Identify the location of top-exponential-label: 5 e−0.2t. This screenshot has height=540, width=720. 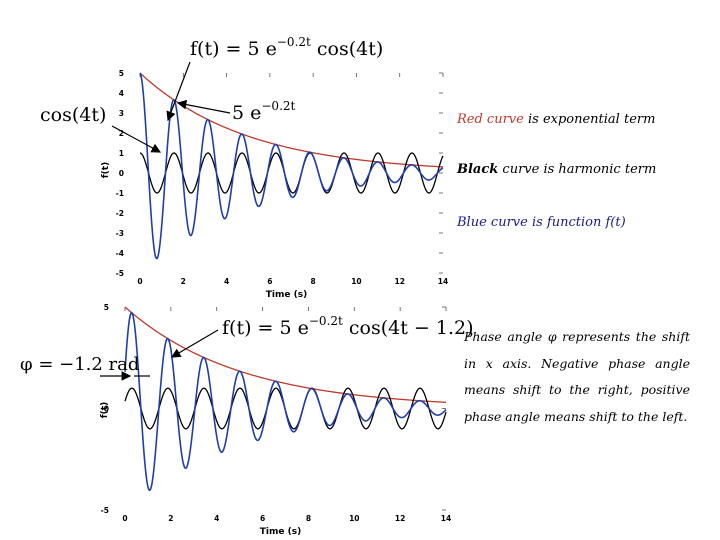
(264, 111).